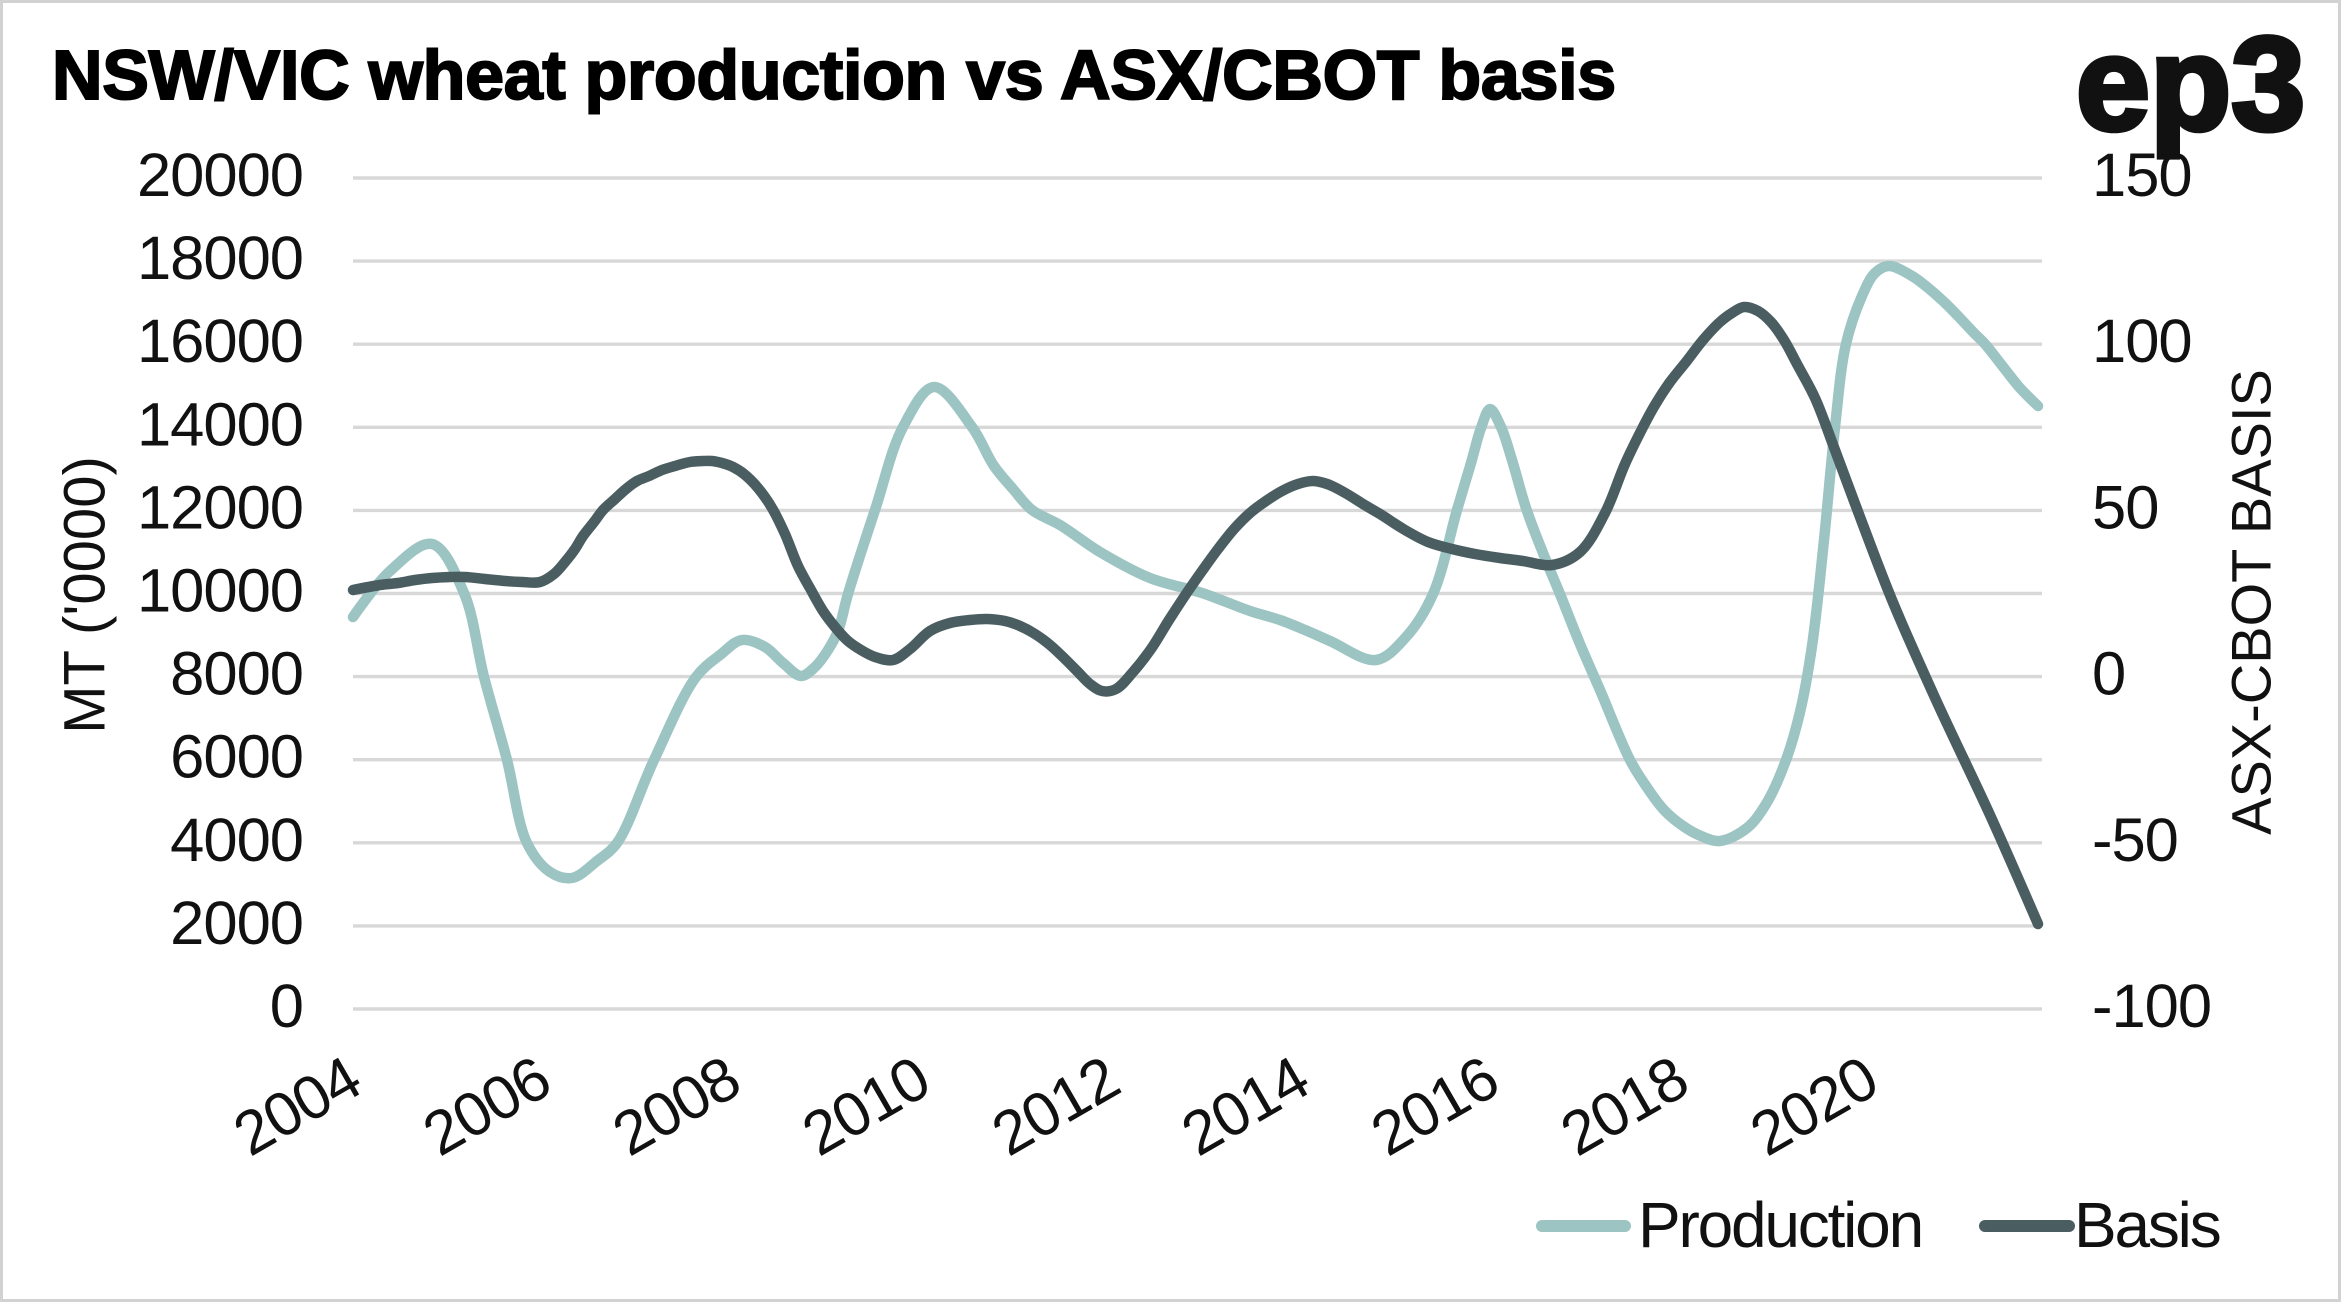 This screenshot has width=2341, height=1302. I want to click on svg-text: 8000, so click(236, 674).